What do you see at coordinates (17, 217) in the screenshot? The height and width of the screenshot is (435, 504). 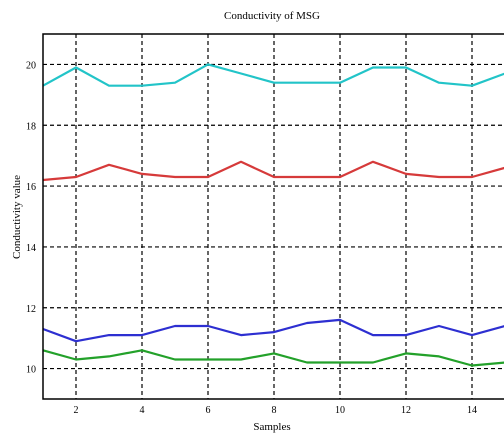 I see `y-axis-label: Conductivity value` at bounding box center [17, 217].